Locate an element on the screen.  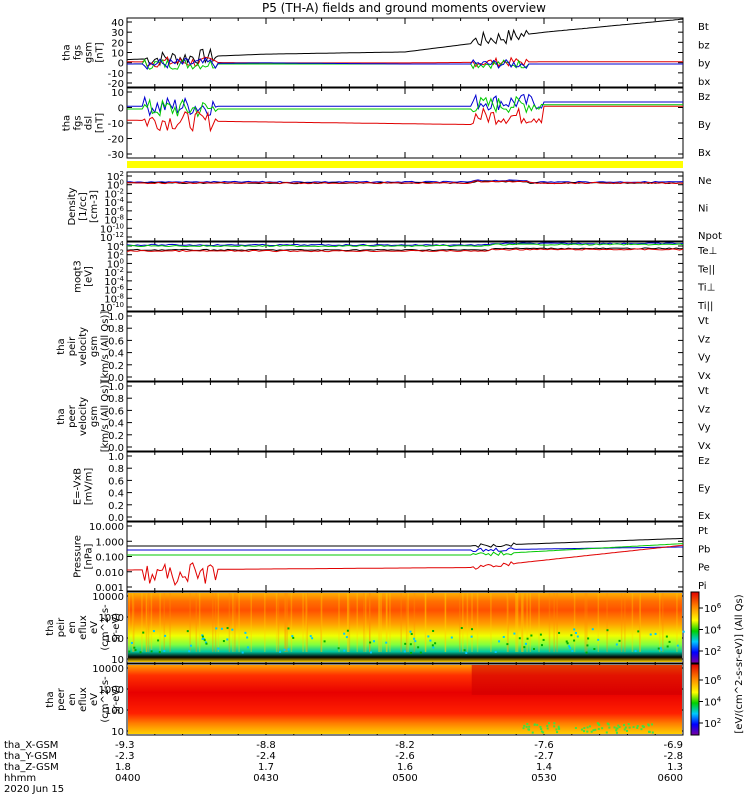
y-axis-label-line: sr-eV) is located at coordinates (116, 699).